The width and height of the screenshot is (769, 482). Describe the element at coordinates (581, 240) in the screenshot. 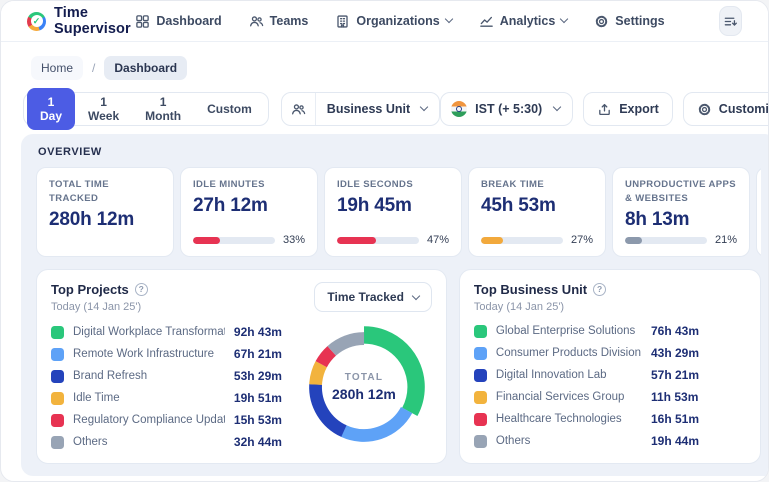

I see `stat-card-percent: 27%` at that location.